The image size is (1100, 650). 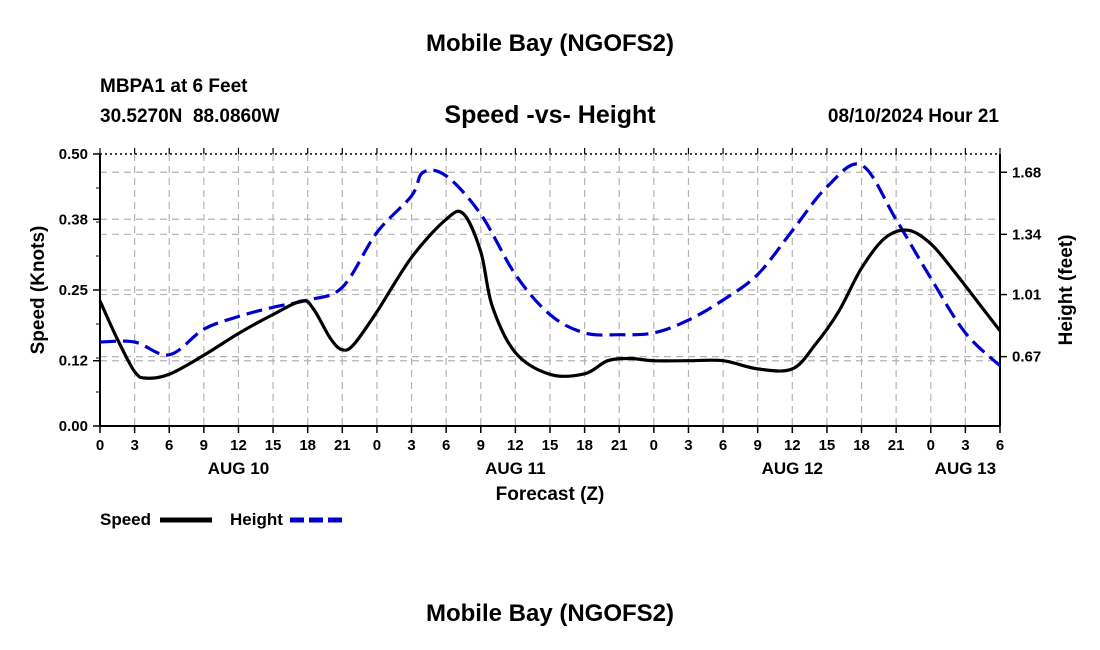 I want to click on y-left-tick-label: 0.50, so click(x=73, y=154).